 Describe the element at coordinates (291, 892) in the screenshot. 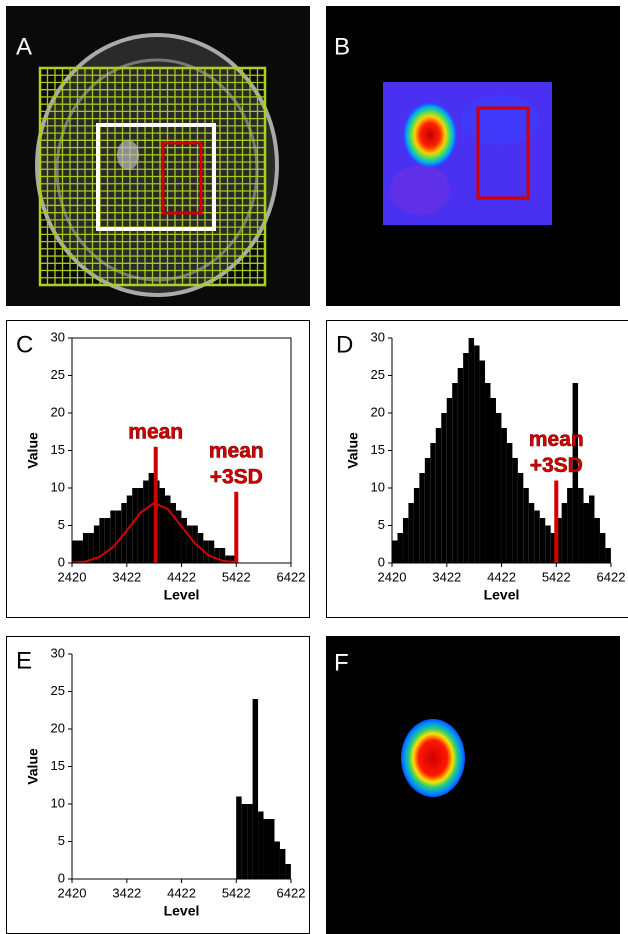

I see `x-tick-label: 6422` at that location.